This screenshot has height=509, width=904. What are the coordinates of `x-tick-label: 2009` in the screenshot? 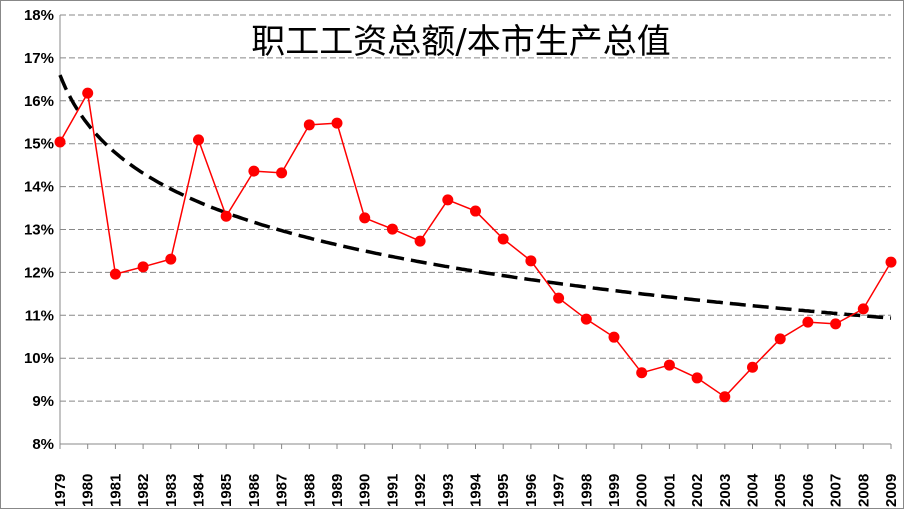 It's located at (891, 490).